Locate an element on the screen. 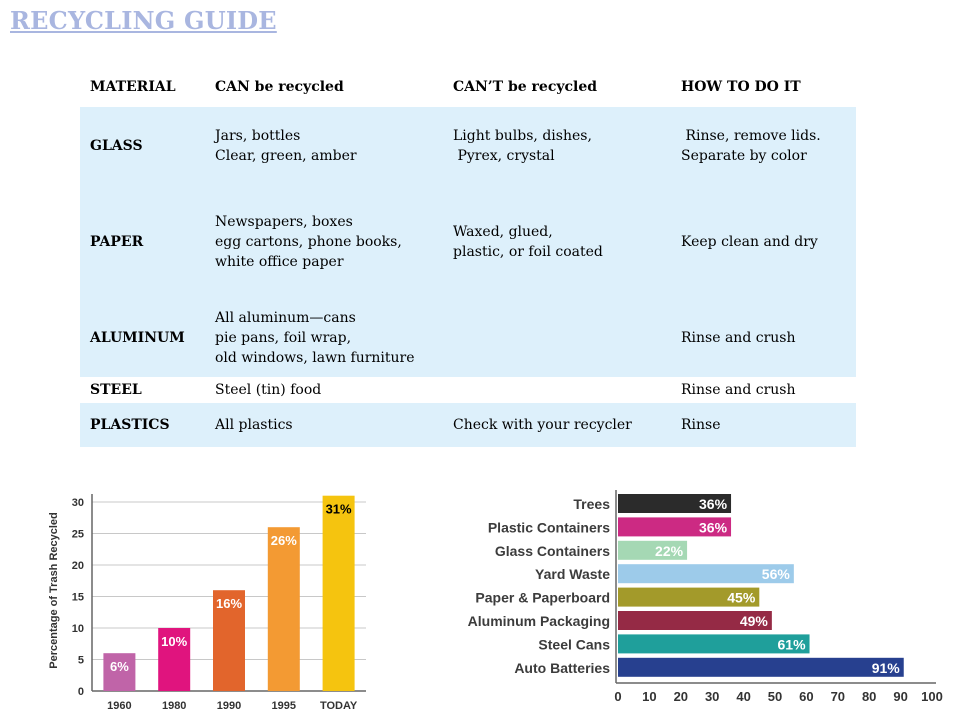  x-tick-label: 1990 is located at coordinates (229, 706).